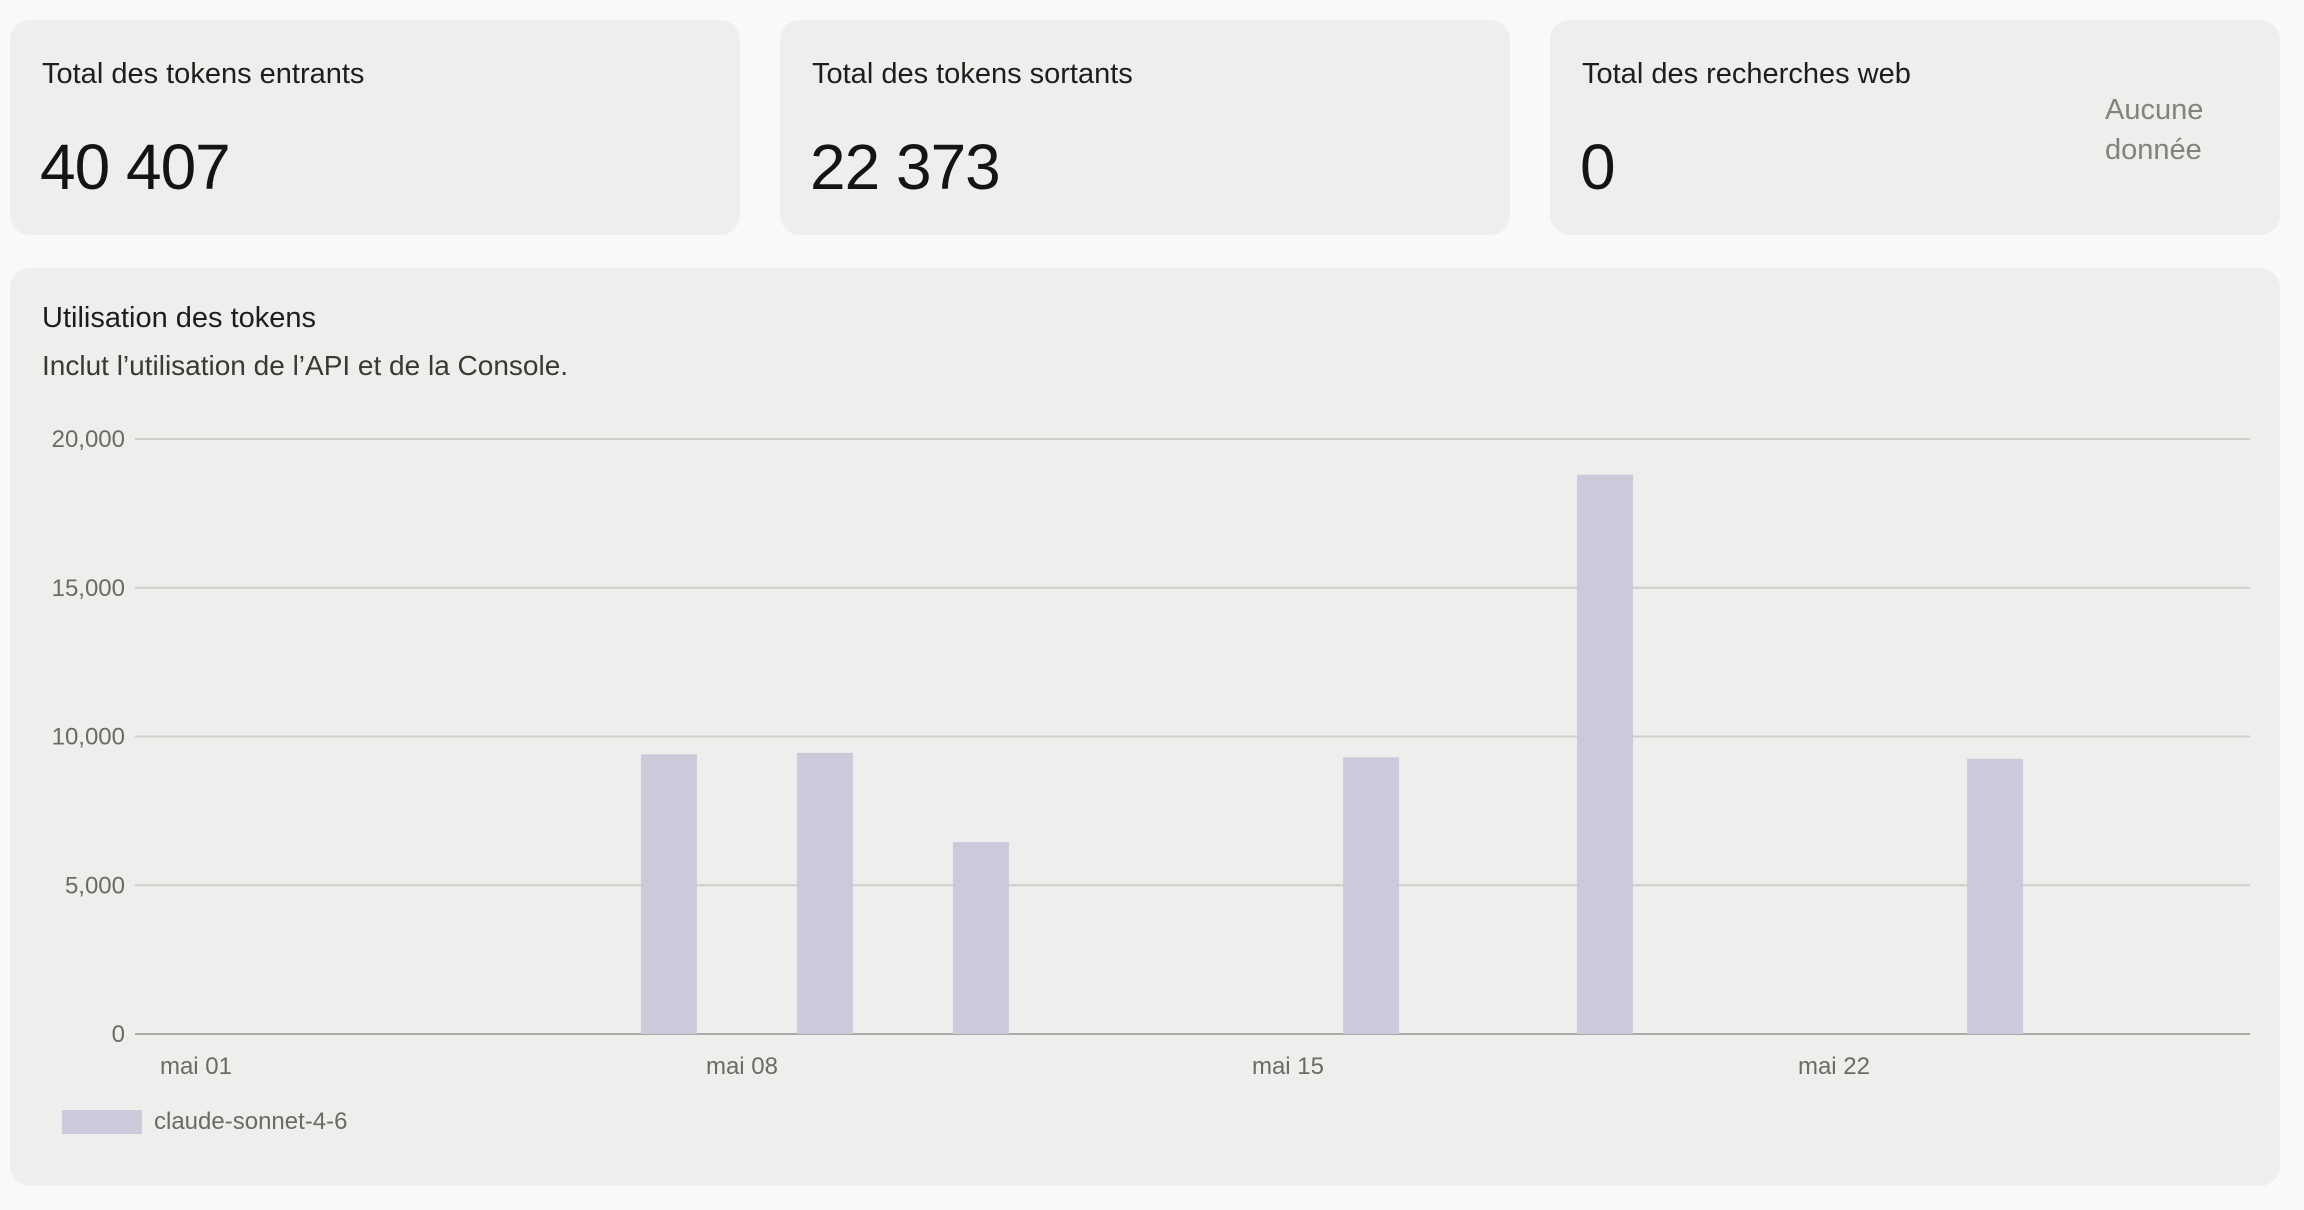 The height and width of the screenshot is (1210, 2304). I want to click on stat-card-input-tokens: Total des tokens entrants 40 407, so click(375, 127).